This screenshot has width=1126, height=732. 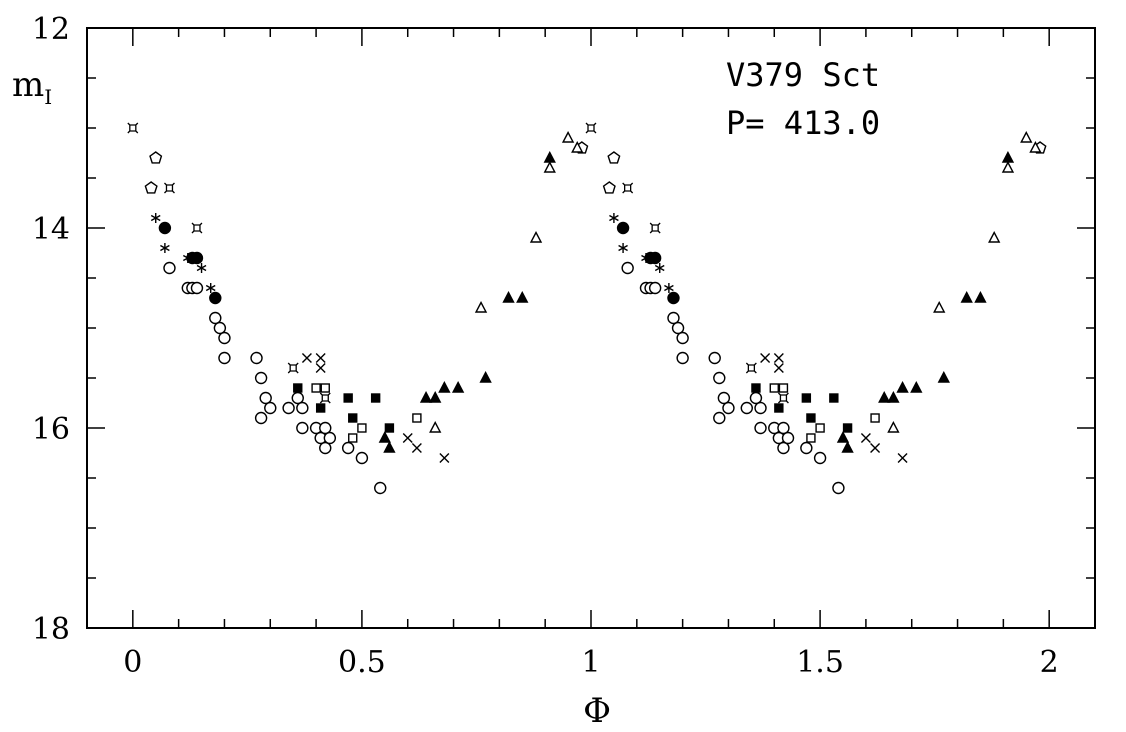 What do you see at coordinates (132, 662) in the screenshot?
I see `x-tick-label: 0` at bounding box center [132, 662].